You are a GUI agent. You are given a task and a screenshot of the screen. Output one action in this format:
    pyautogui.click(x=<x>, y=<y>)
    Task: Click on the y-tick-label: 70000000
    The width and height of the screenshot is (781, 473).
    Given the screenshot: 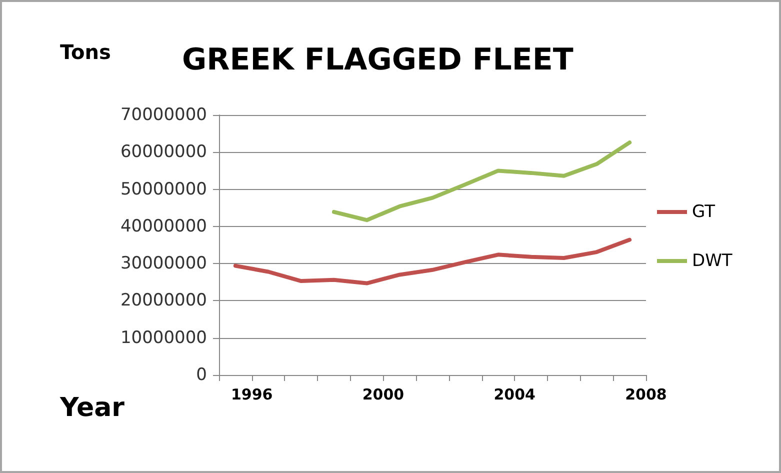 What is the action you would take?
    pyautogui.click(x=163, y=115)
    